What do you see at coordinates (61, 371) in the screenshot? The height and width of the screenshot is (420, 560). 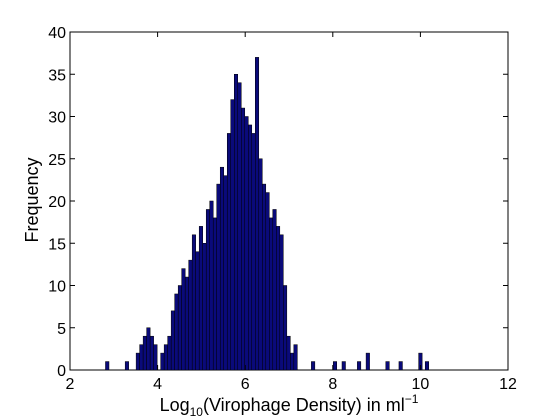 I see `y-tick-label: 0` at bounding box center [61, 371].